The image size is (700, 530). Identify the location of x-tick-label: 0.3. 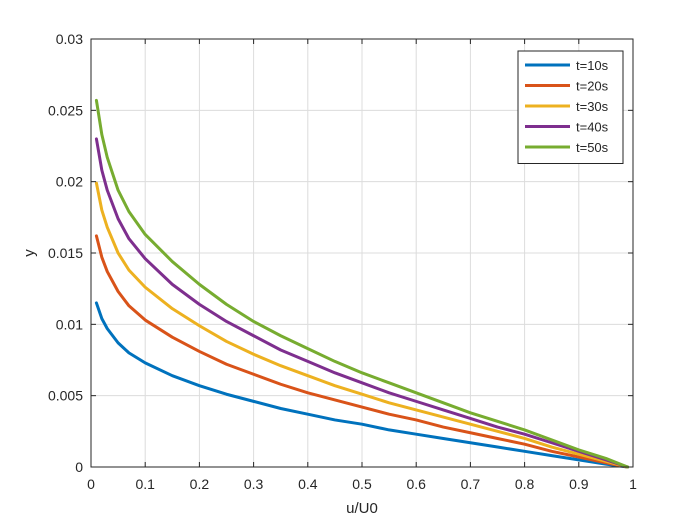
(254, 484).